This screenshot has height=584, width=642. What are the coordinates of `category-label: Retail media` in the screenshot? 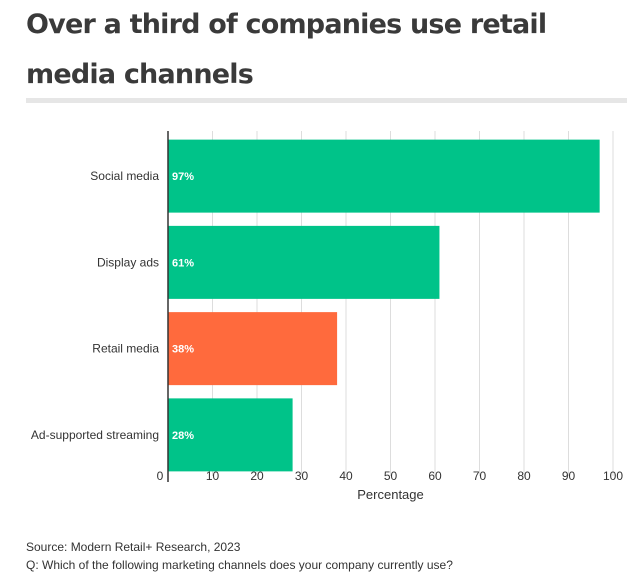 It's located at (125, 349).